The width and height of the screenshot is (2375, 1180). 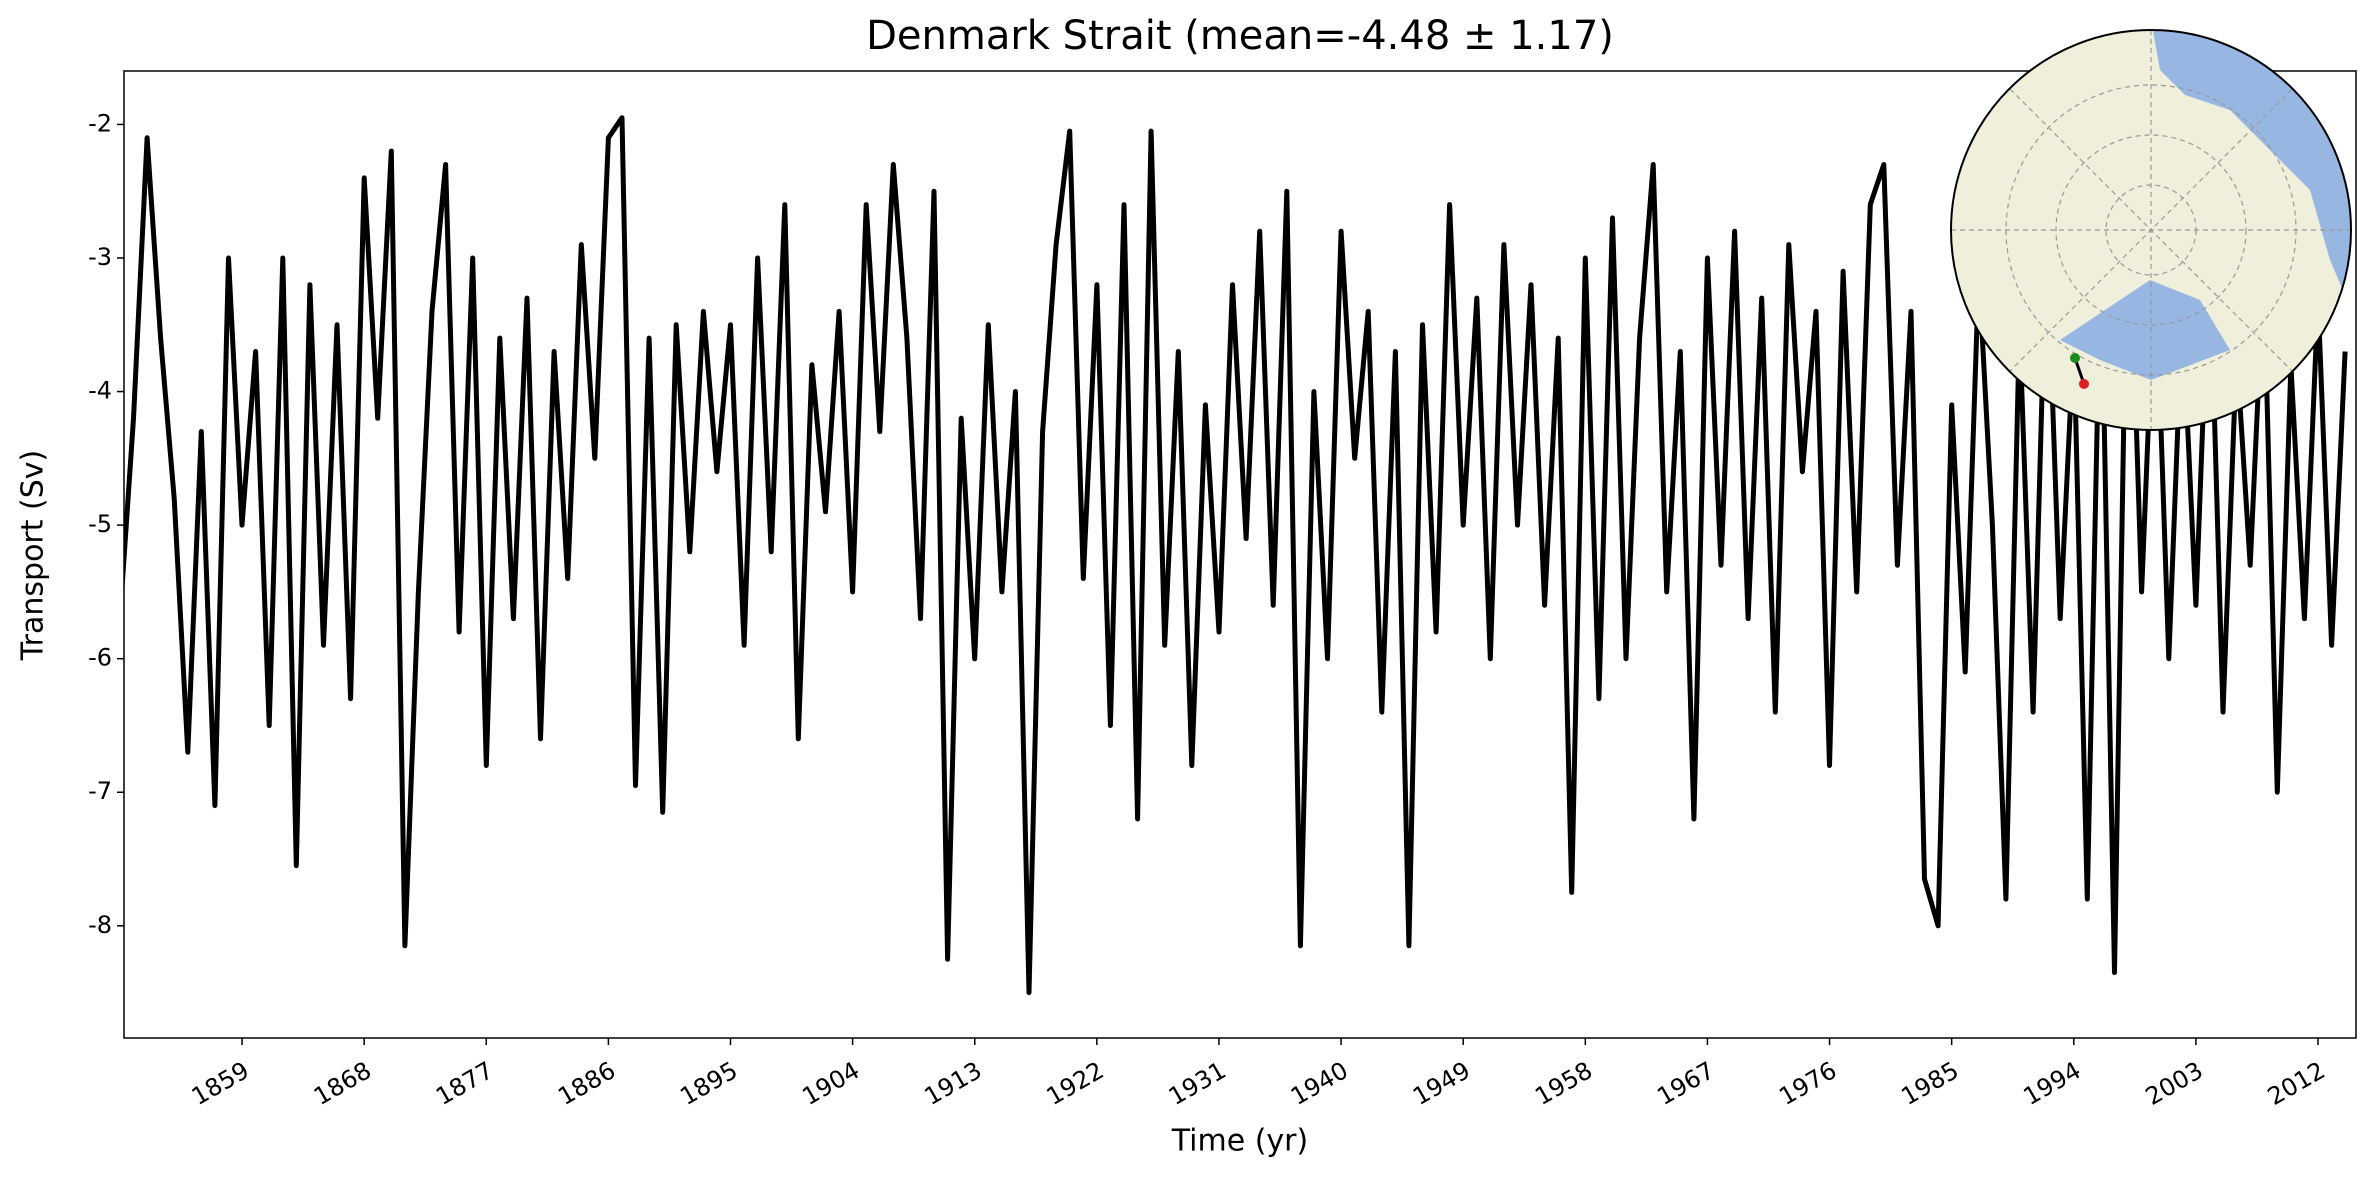 What do you see at coordinates (100, 791) in the screenshot?
I see `y-tick-label: -7` at bounding box center [100, 791].